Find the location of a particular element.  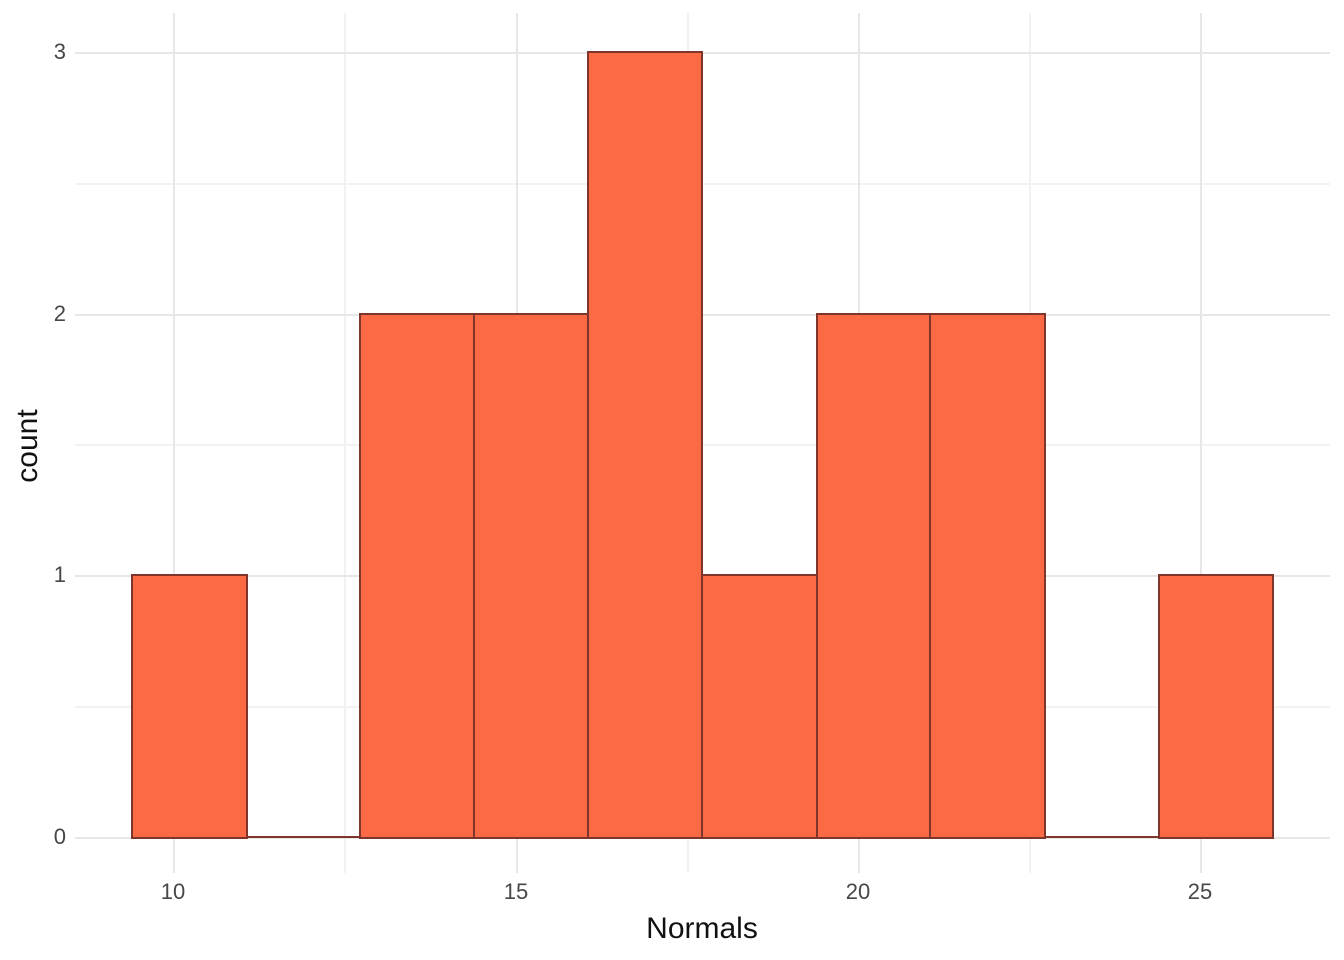

x-tick-label: 15 is located at coordinates (516, 891).